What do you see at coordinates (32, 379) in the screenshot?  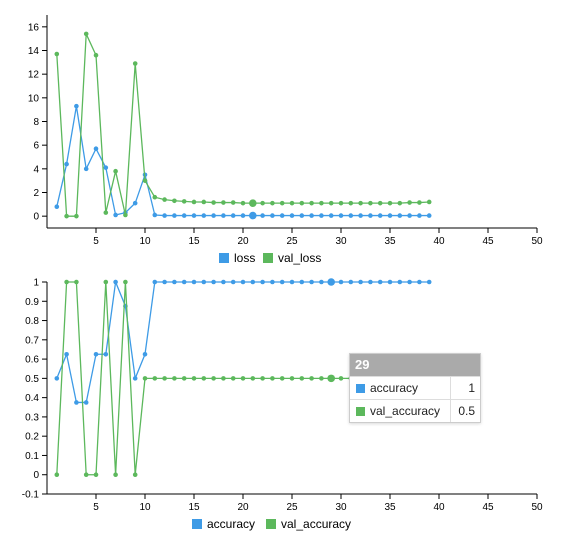 I see `y-tick-label: 0.5` at bounding box center [32, 379].